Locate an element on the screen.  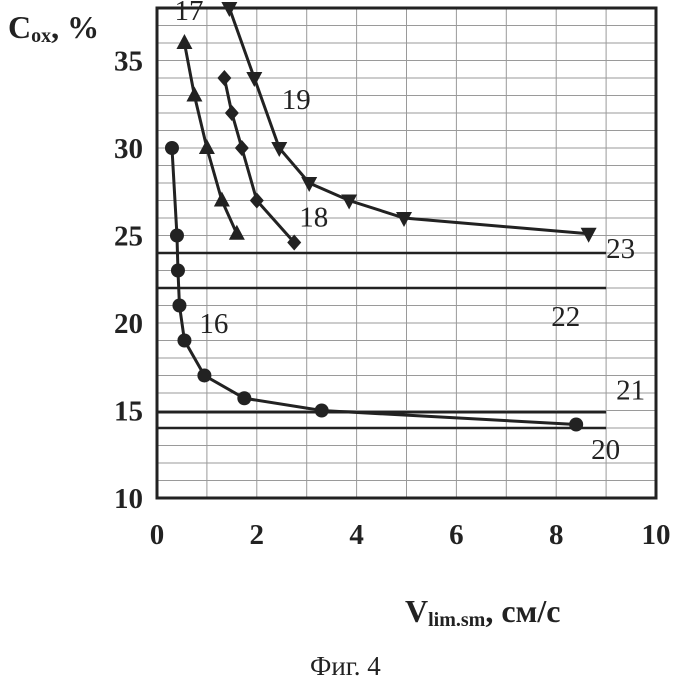
reference-line-label: 23 is located at coordinates (620, 249).